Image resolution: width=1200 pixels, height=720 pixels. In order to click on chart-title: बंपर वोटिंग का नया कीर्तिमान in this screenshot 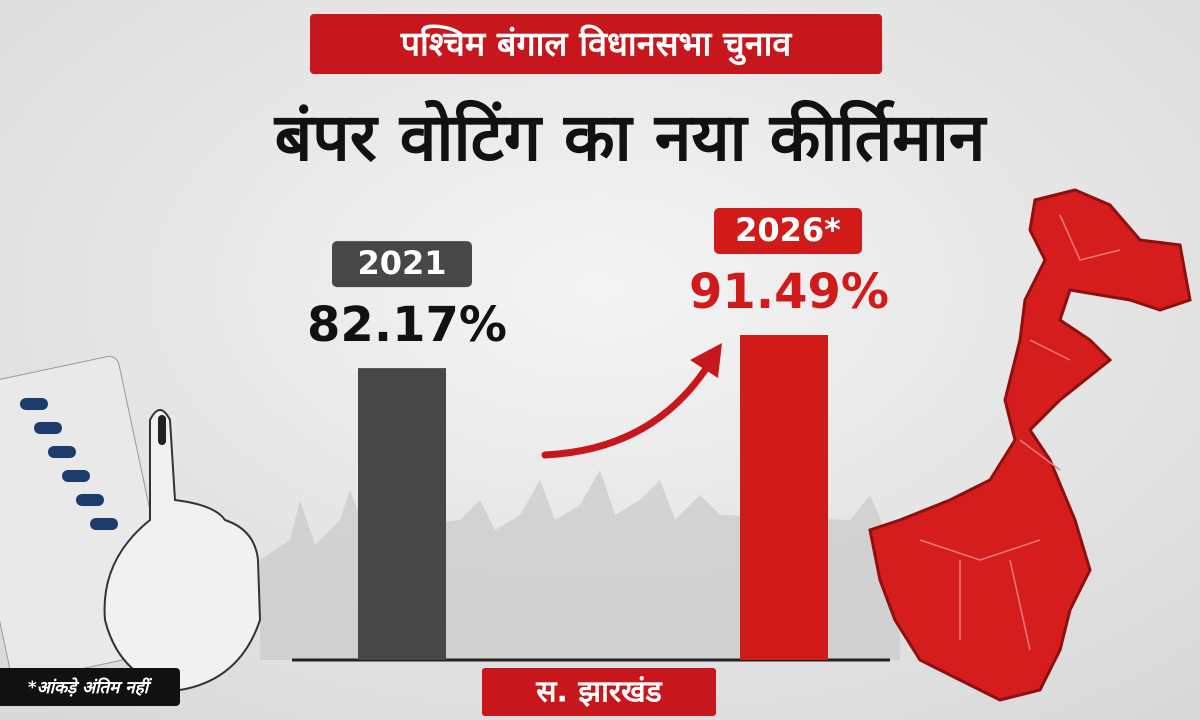, I will do `click(630, 137)`.